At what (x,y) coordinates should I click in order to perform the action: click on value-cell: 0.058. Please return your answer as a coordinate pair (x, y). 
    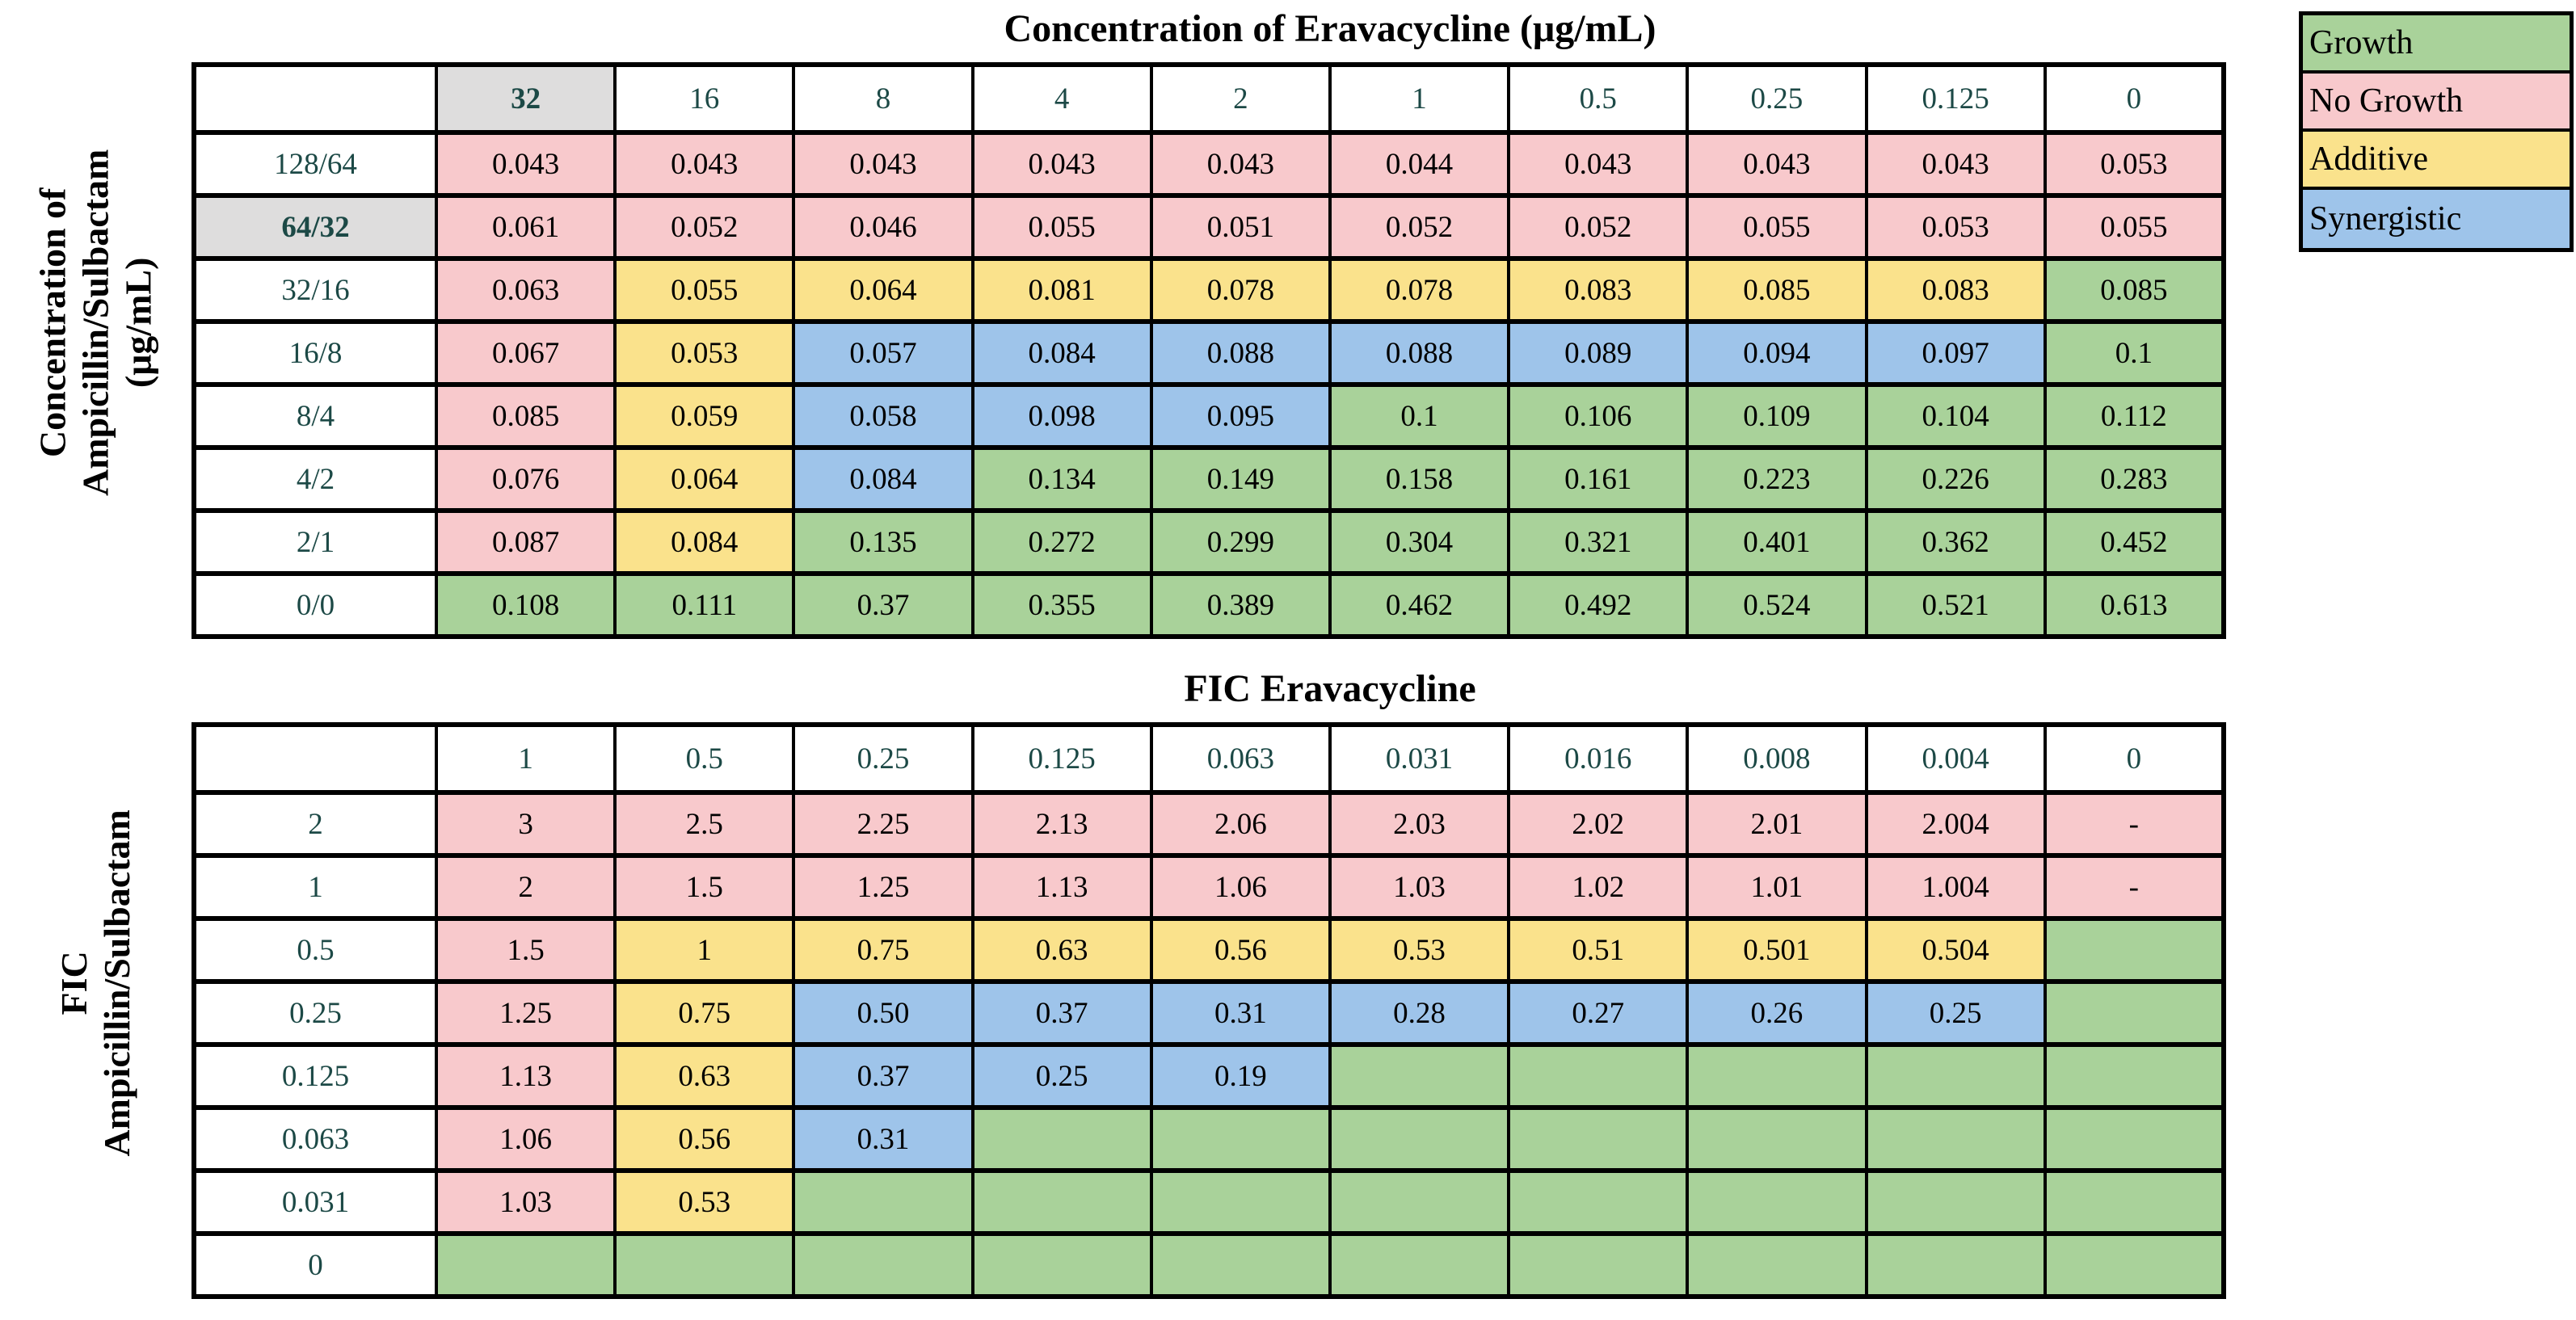
    Looking at the image, I should click on (883, 416).